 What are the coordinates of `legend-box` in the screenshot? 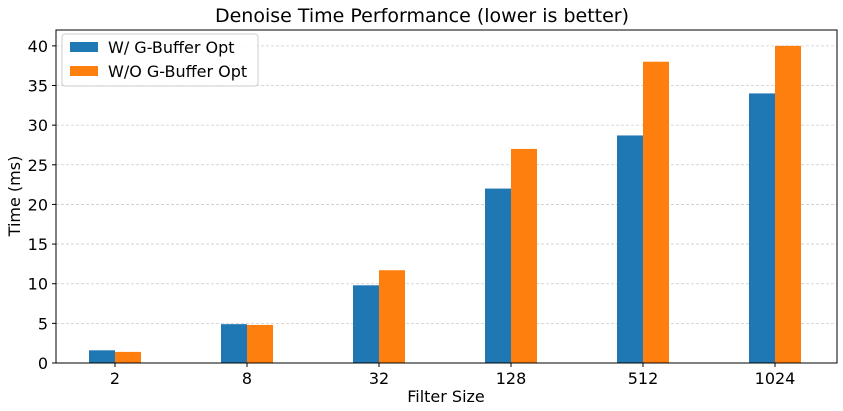 It's located at (160, 60).